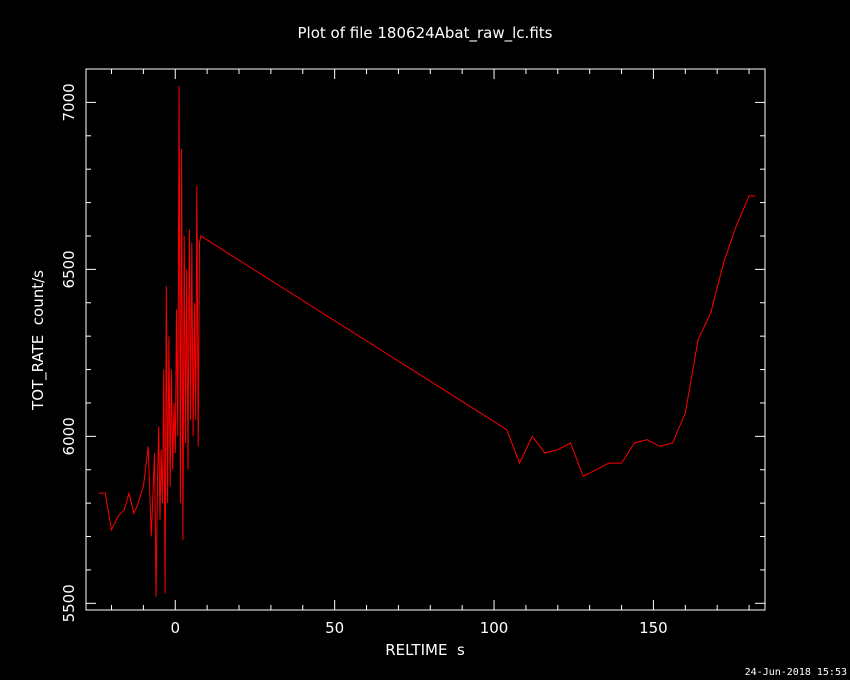 Image resolution: width=850 pixels, height=680 pixels. Describe the element at coordinates (69, 603) in the screenshot. I see `y-tick-label: 5500` at that location.